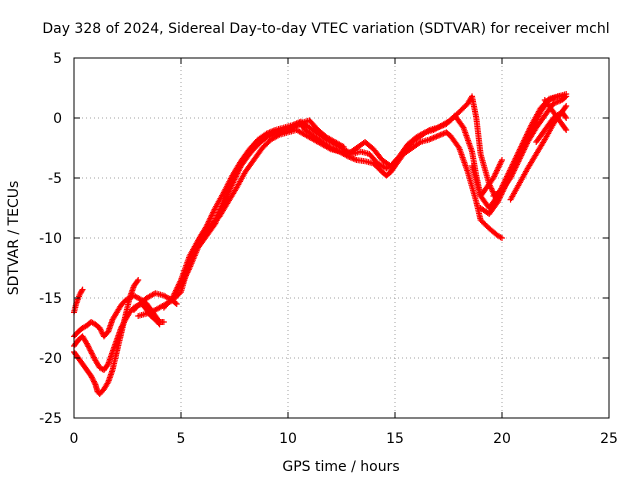  Describe the element at coordinates (14, 238) in the screenshot. I see `y-axis-label: SDTVAR / TECUs` at that location.